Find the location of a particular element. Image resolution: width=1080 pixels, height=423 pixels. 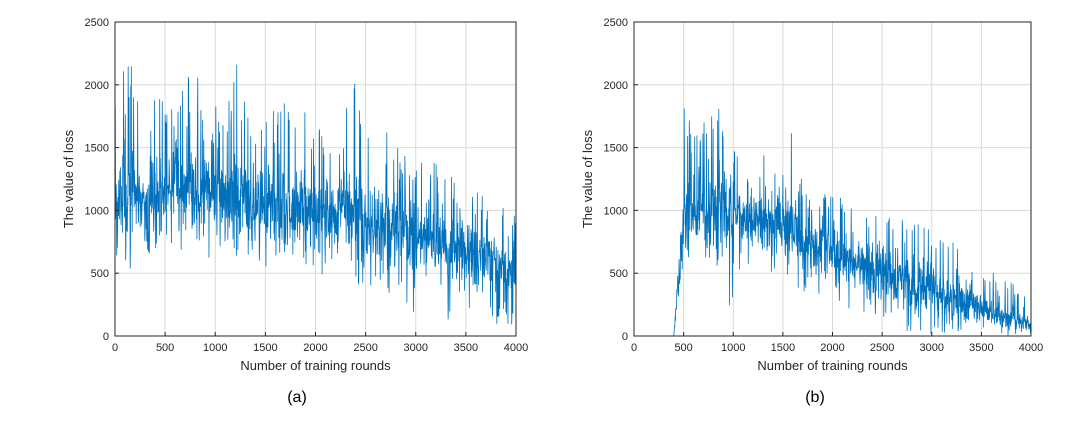

panel-caption: (a) is located at coordinates (297, 397).